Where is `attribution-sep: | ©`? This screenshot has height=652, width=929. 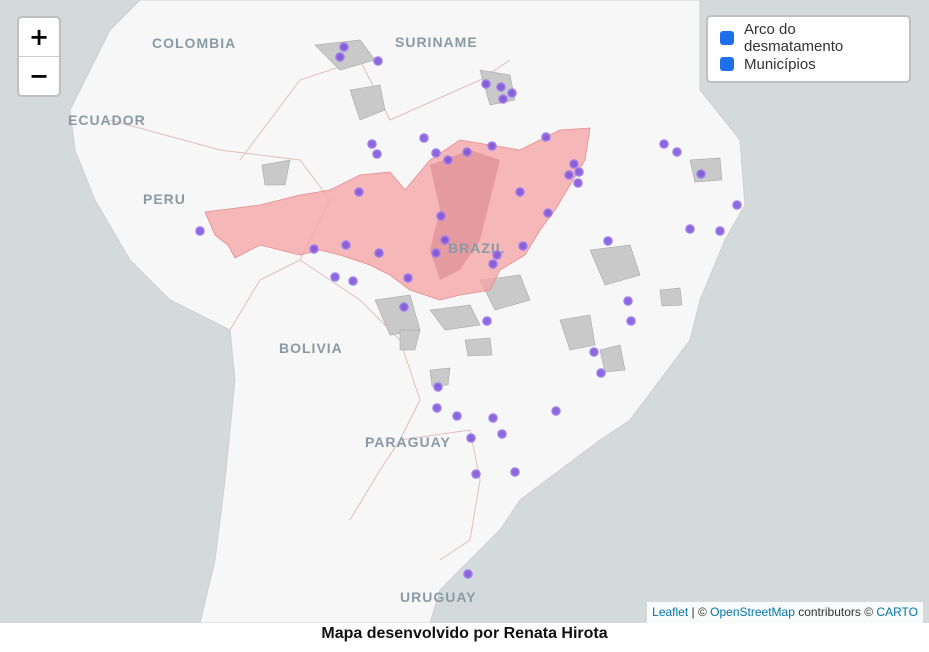
attribution-sep: | © is located at coordinates (699, 612).